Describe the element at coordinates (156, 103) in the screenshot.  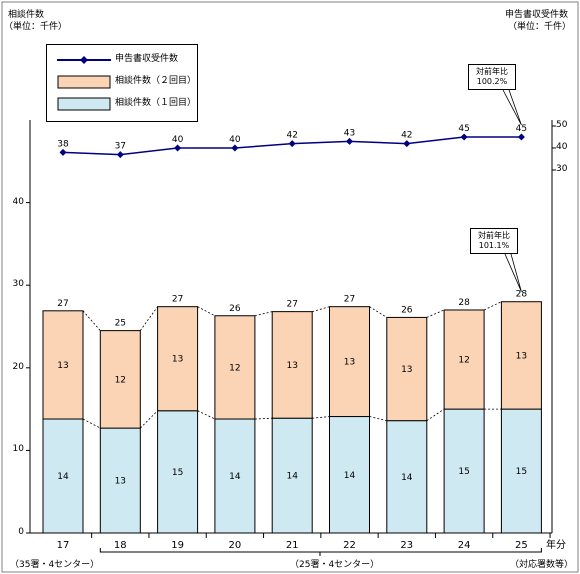
I see `legend-bar-bottom-label: 相談件数（１回目）` at that location.